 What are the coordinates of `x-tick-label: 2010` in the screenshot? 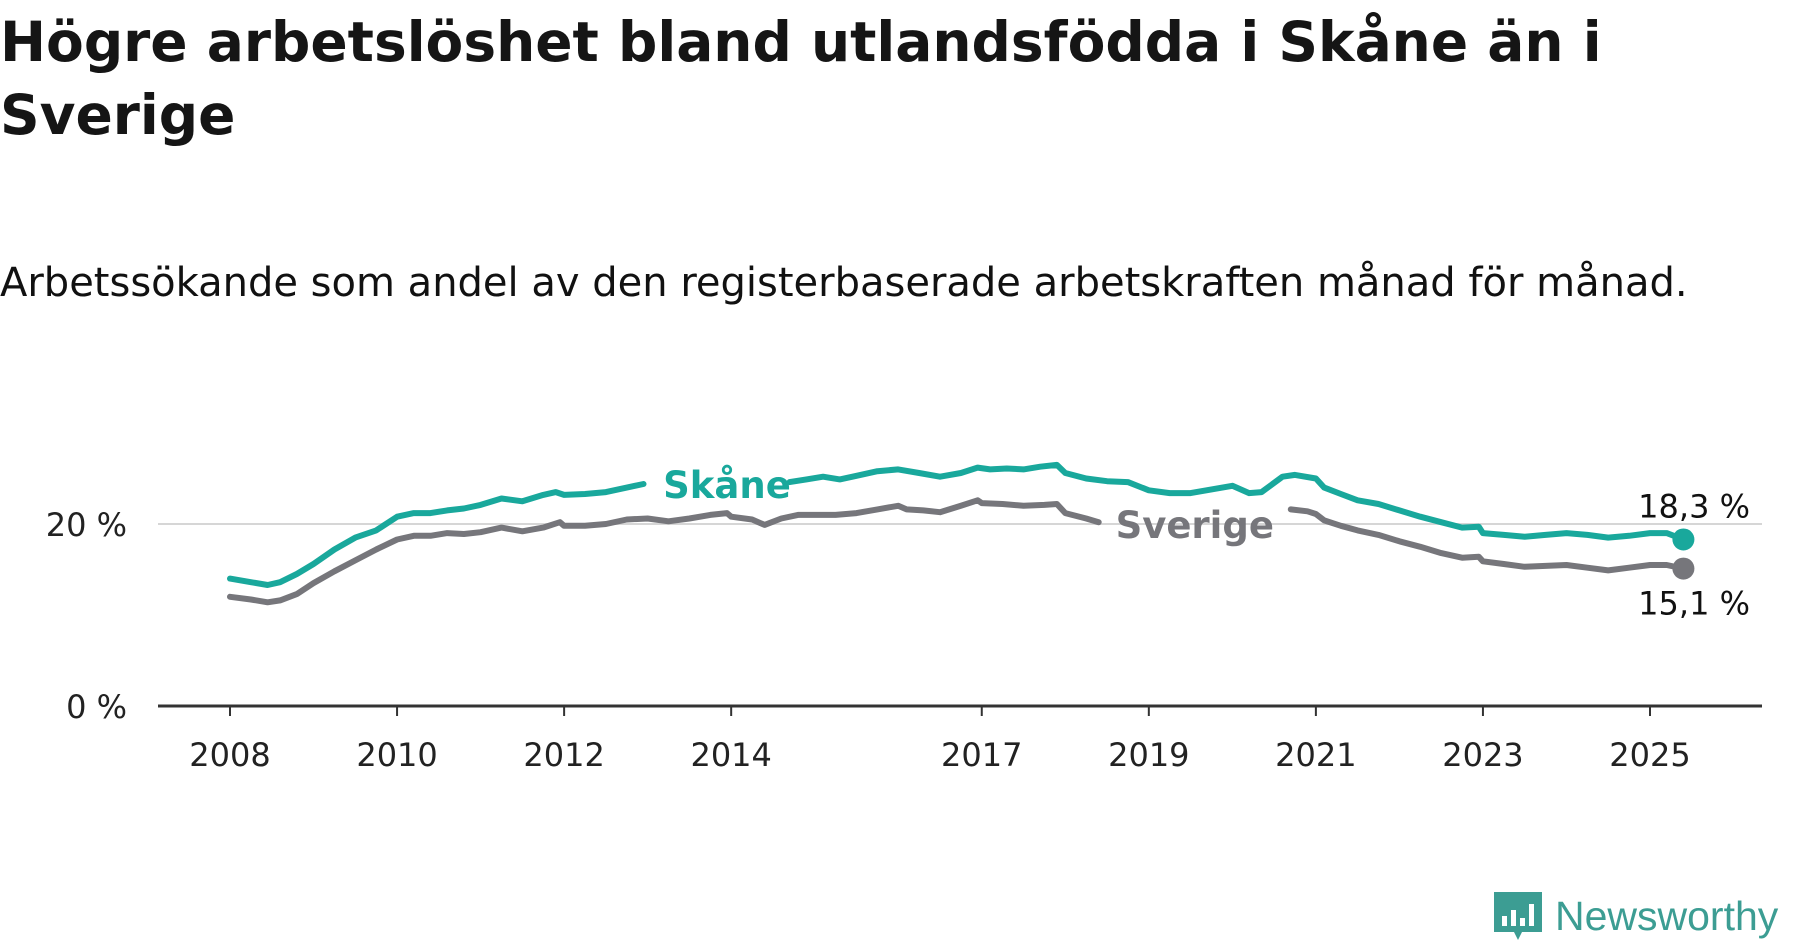 It's located at (396, 755).